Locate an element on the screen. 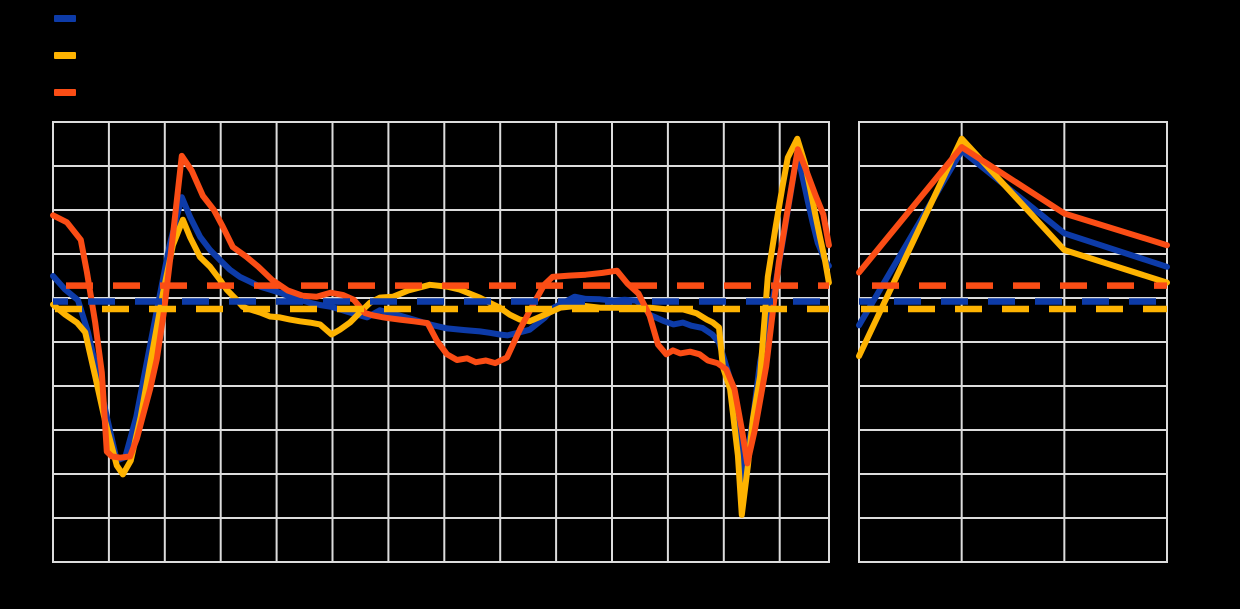 The height and width of the screenshot is (609, 1240). legend-swatch-yellow is located at coordinates (65, 55).